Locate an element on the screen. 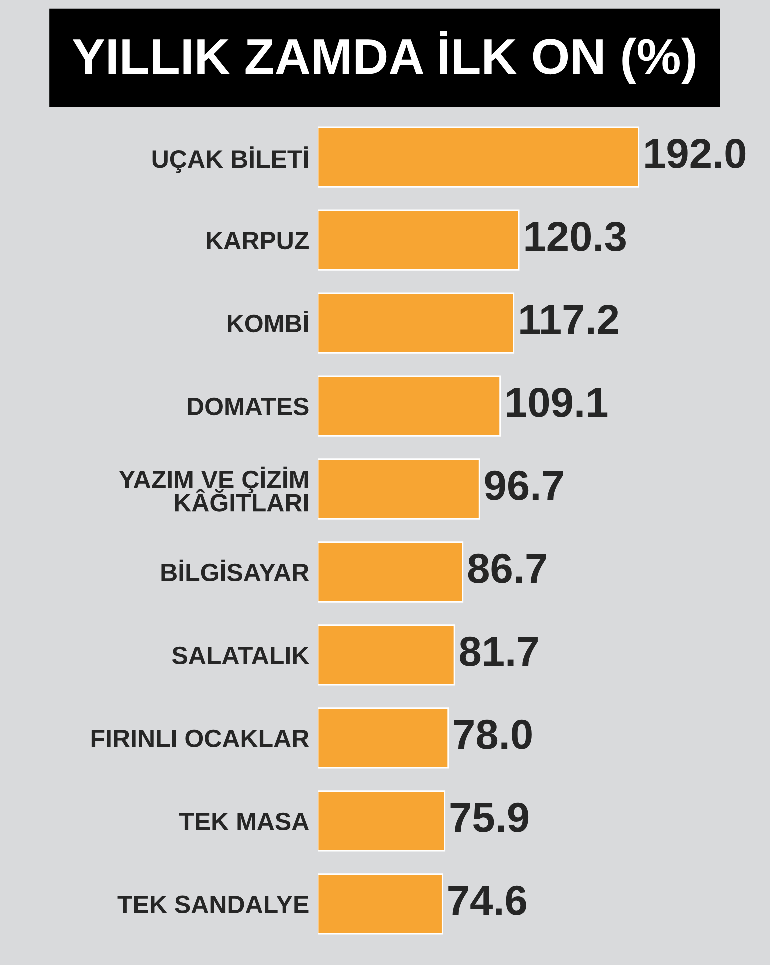  y-tick-label: TEK SANDALYE is located at coordinates (213, 905).